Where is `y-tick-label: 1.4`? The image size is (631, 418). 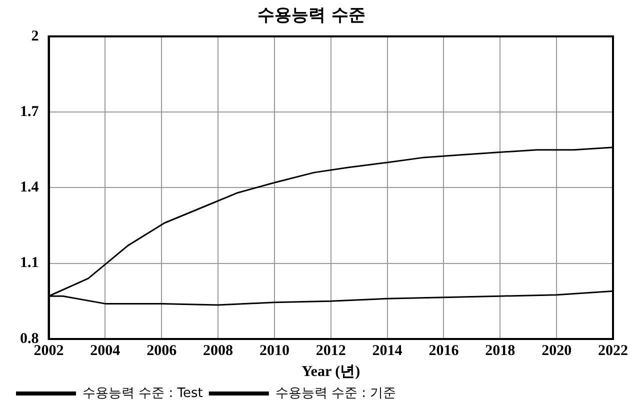 y-tick-label: 1.4 is located at coordinates (30, 188).